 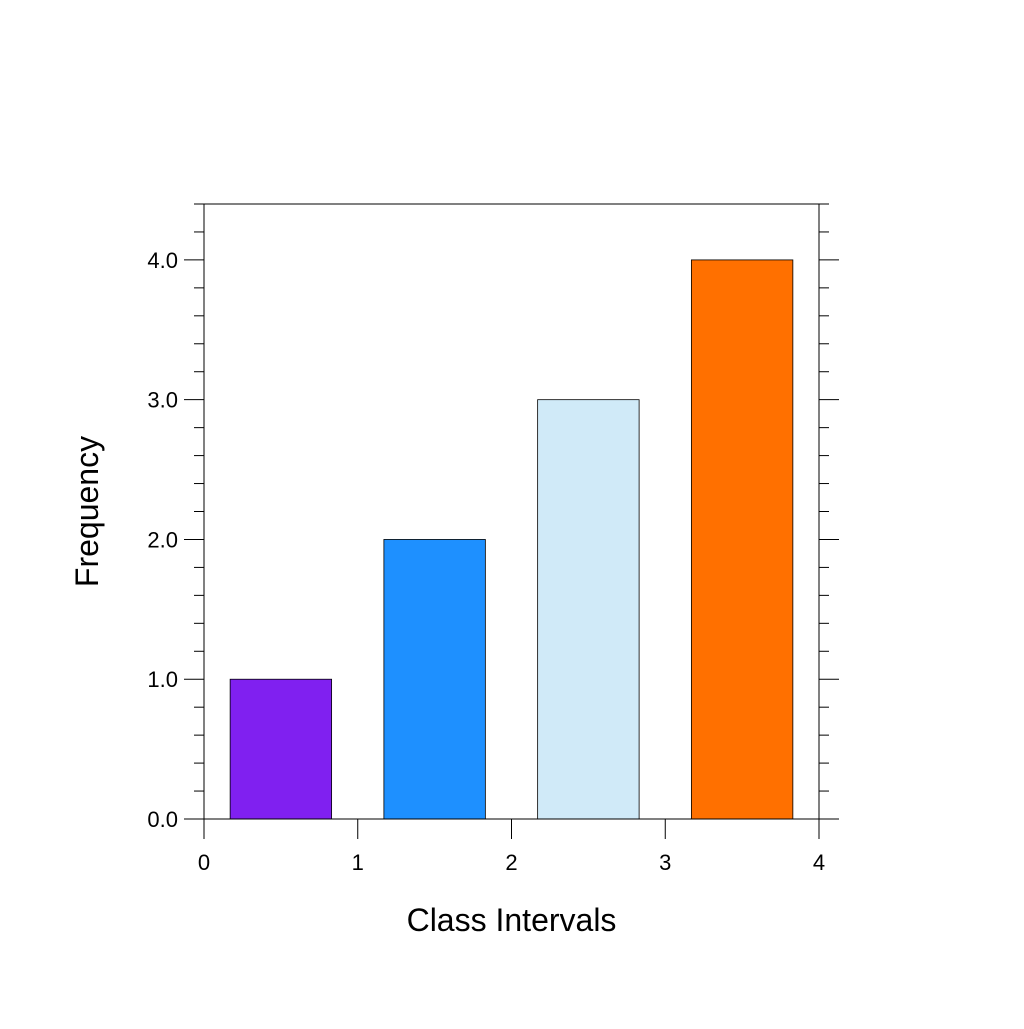 What do you see at coordinates (665, 862) in the screenshot?
I see `x-tick-label: 3` at bounding box center [665, 862].